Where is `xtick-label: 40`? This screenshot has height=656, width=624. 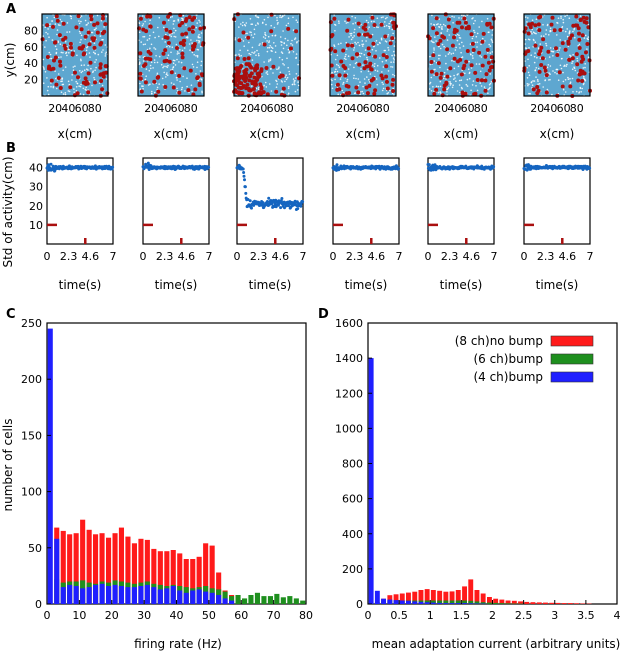 xtick-label: 40 is located at coordinates (68, 108).